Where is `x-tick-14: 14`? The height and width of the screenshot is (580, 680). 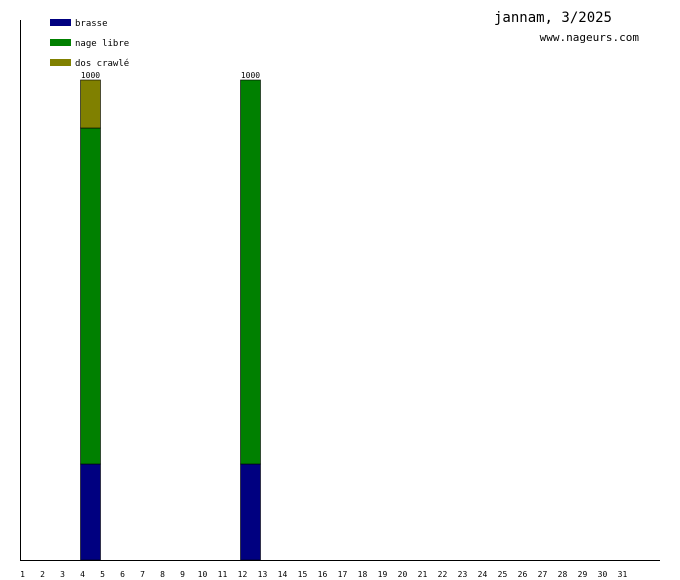
x-tick-14: 14 is located at coordinates (283, 574).